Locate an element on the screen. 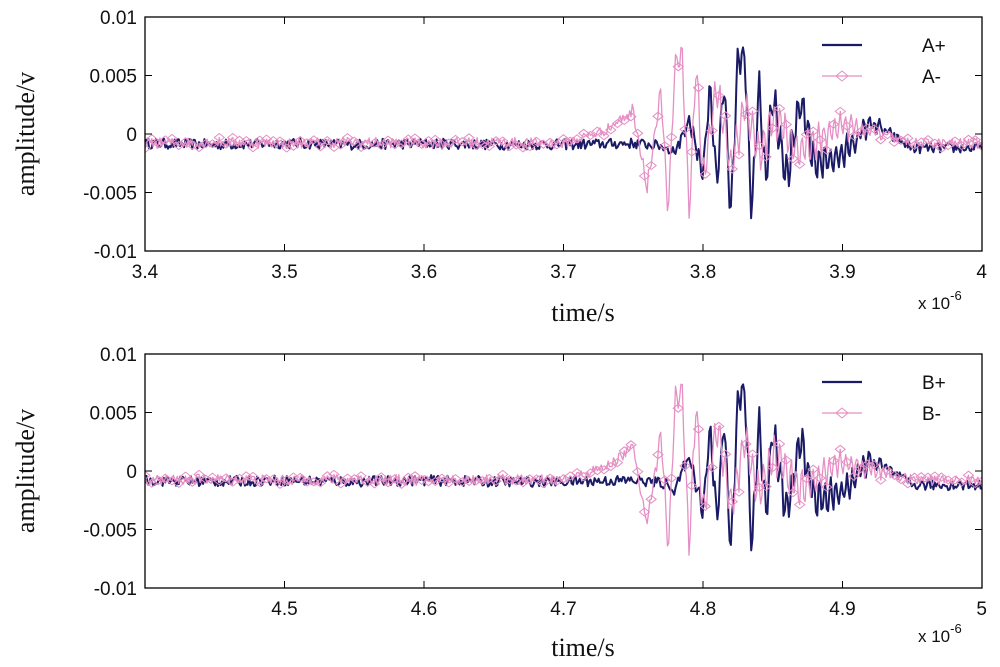 The height and width of the screenshot is (667, 1000). legend-entry-A+: A+ is located at coordinates (884, 46).